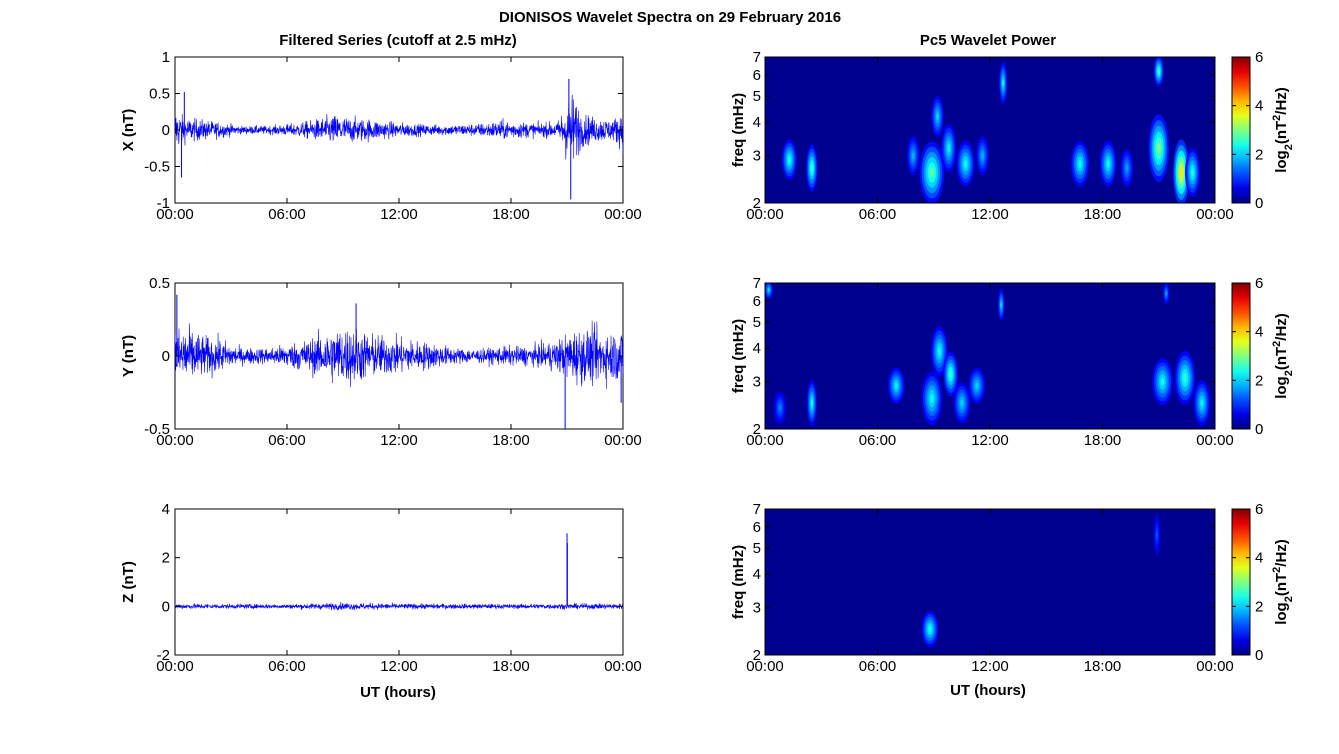 The height and width of the screenshot is (754, 1339). What do you see at coordinates (1283, 130) in the screenshot?
I see `colorbar-label: log2(nT2/Hz)` at bounding box center [1283, 130].